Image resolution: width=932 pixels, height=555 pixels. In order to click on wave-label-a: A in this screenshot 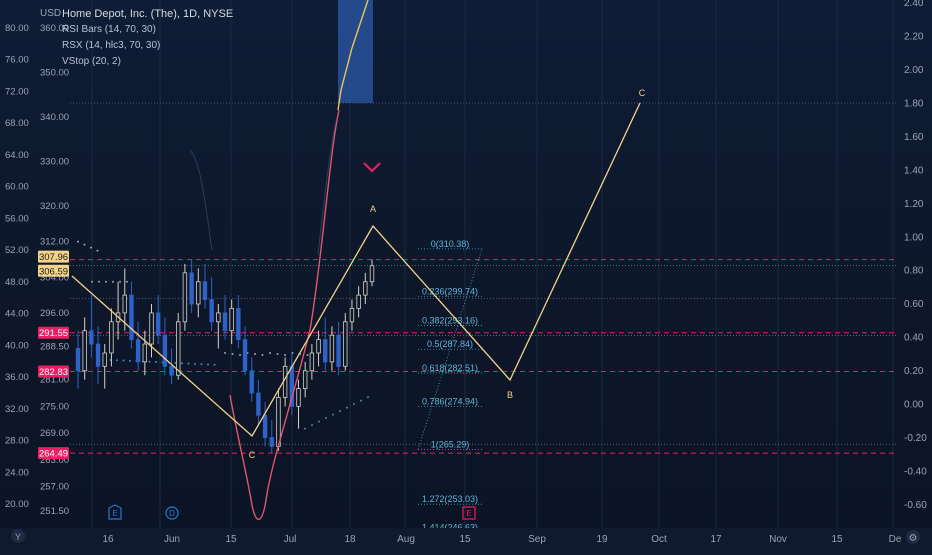, I will do `click(373, 209)`.